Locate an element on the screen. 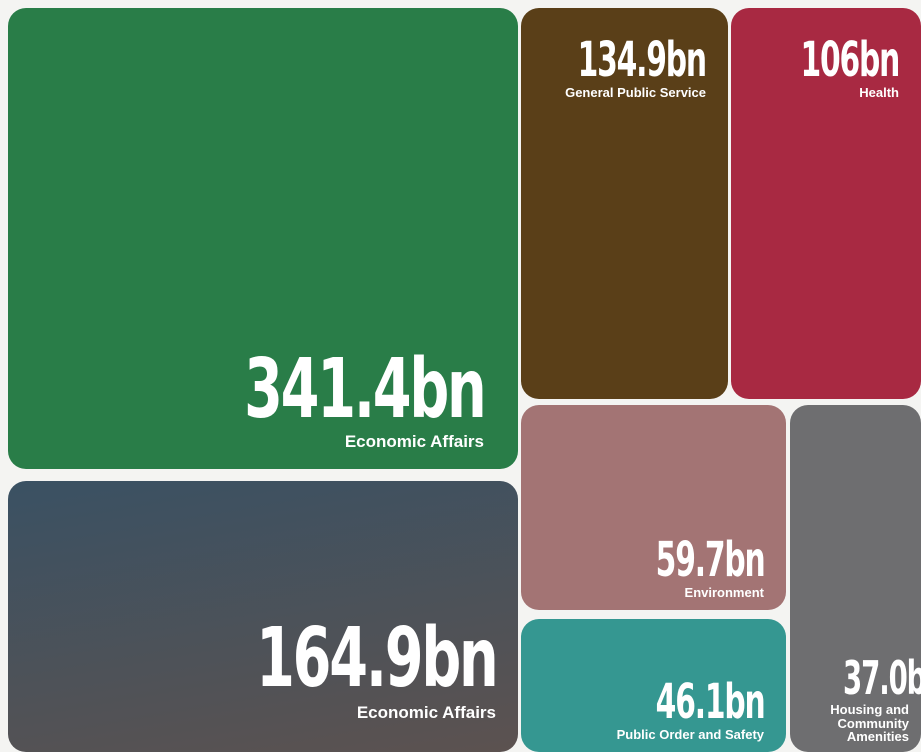 This screenshot has width=921, height=752. tile-label: General Public Service is located at coordinates (635, 92).